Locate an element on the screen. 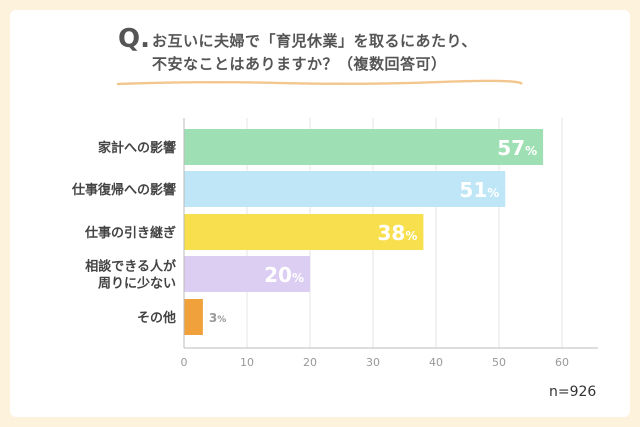 The width and height of the screenshot is (640, 427). value-label: 51% is located at coordinates (479, 190).